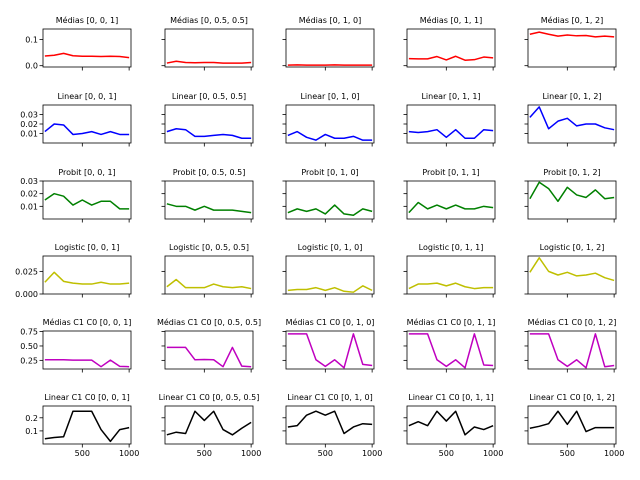 Image resolution: width=640 pixels, height=480 pixels. I want to click on subplot: Médias C1 C0 [0, 1, 1], so click(449, 345).